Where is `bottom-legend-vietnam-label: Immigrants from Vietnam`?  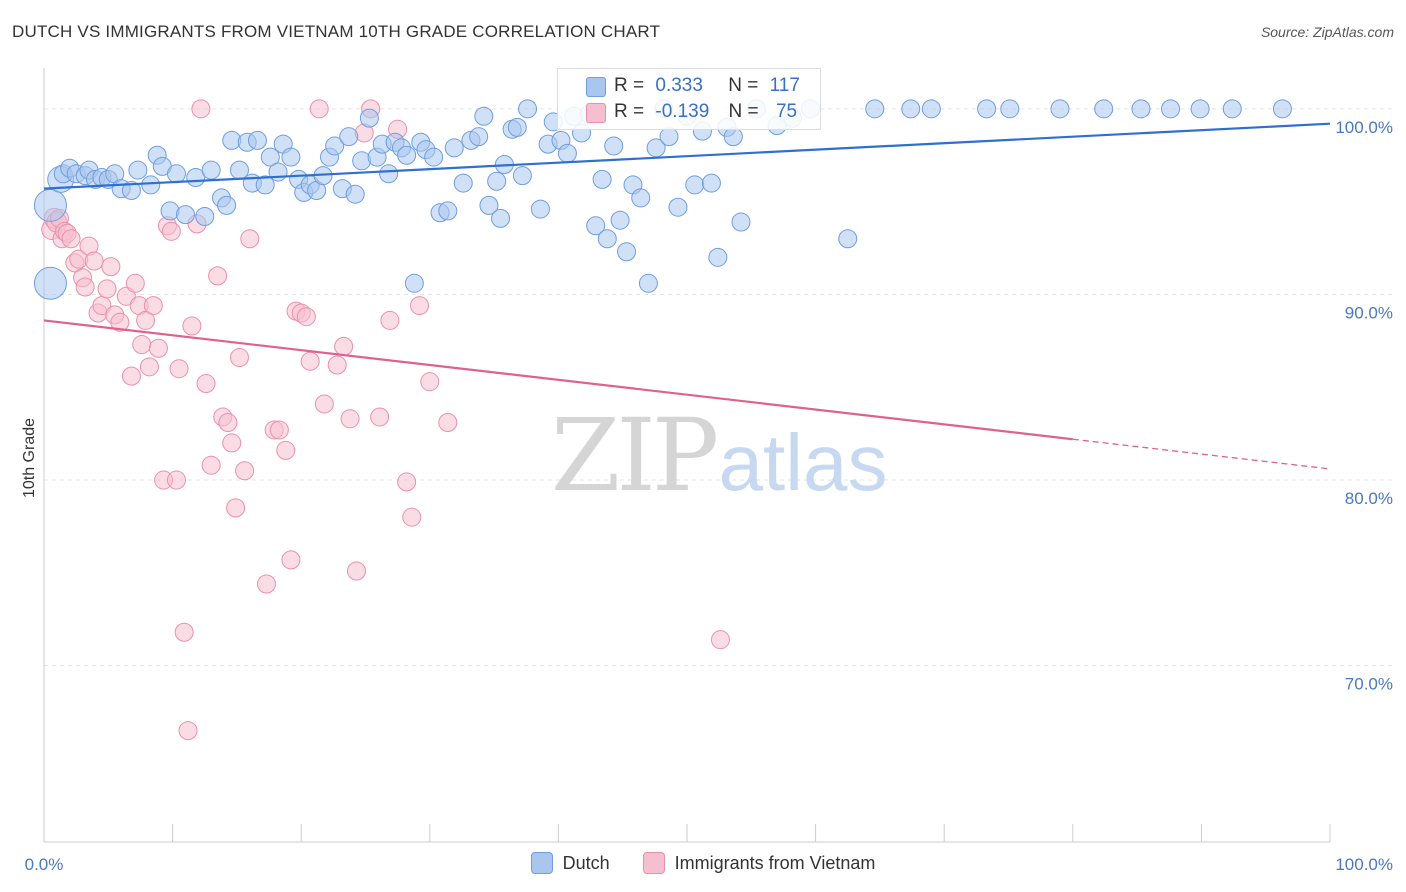
bottom-legend-vietnam-label: Immigrants from Vietnam is located at coordinates (775, 862).